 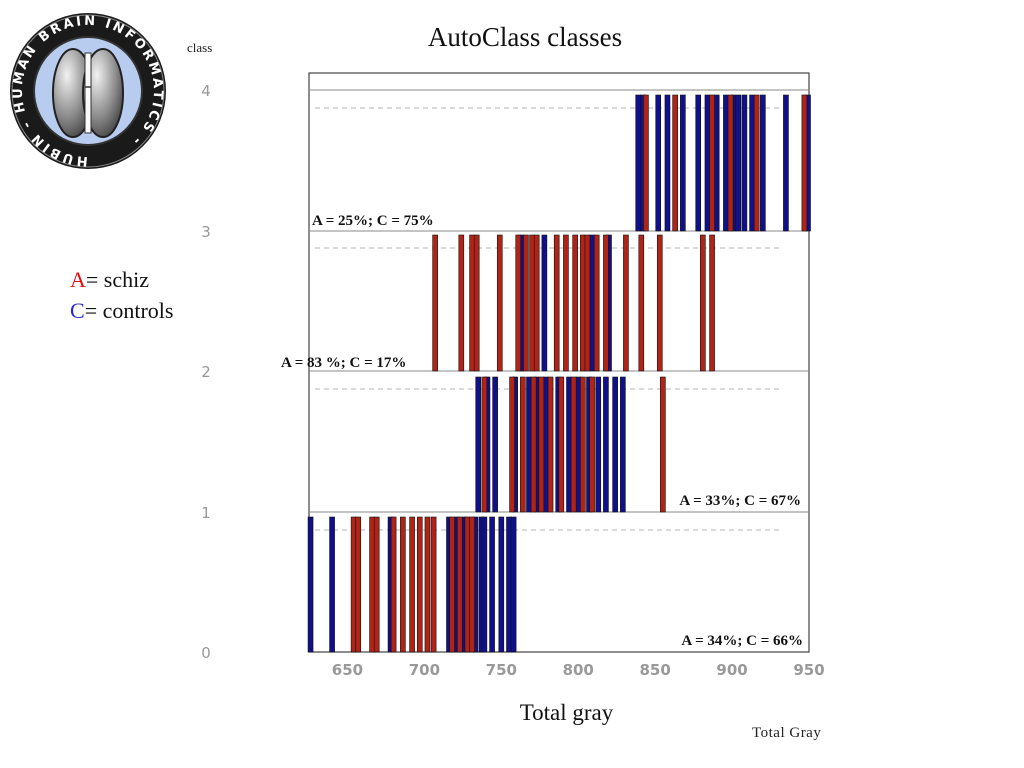 I want to click on logo-brain-right-hemisphere, so click(x=103, y=93).